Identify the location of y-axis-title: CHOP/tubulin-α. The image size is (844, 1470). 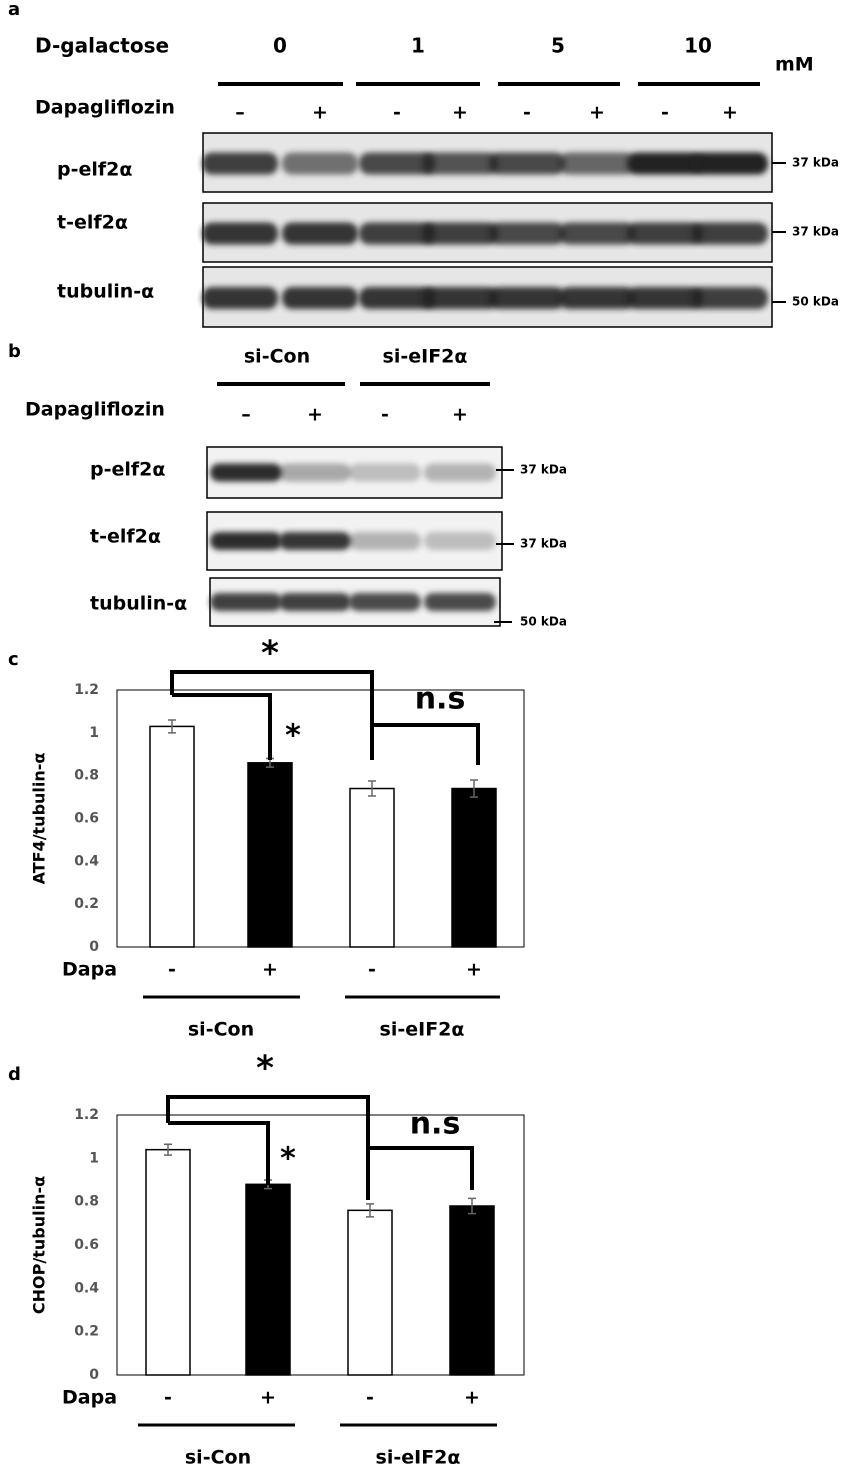
(39, 1245).